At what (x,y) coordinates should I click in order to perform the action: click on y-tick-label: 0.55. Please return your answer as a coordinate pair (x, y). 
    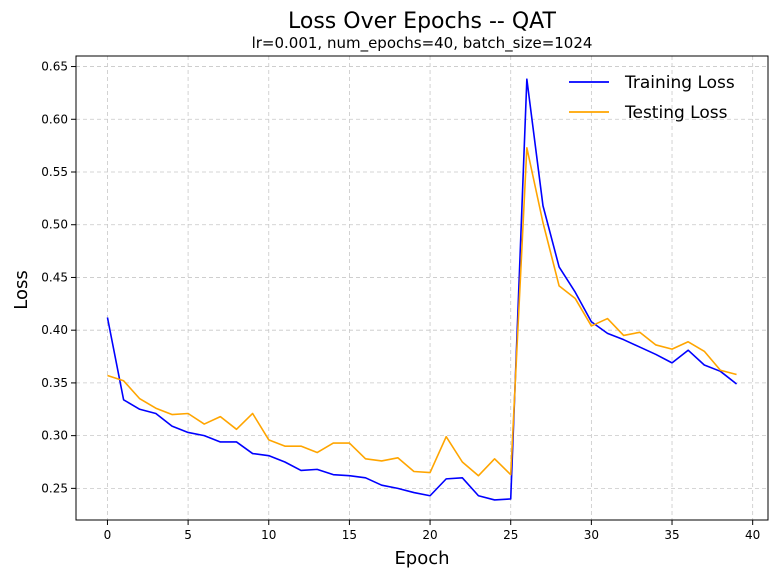
    Looking at the image, I should click on (54, 172).